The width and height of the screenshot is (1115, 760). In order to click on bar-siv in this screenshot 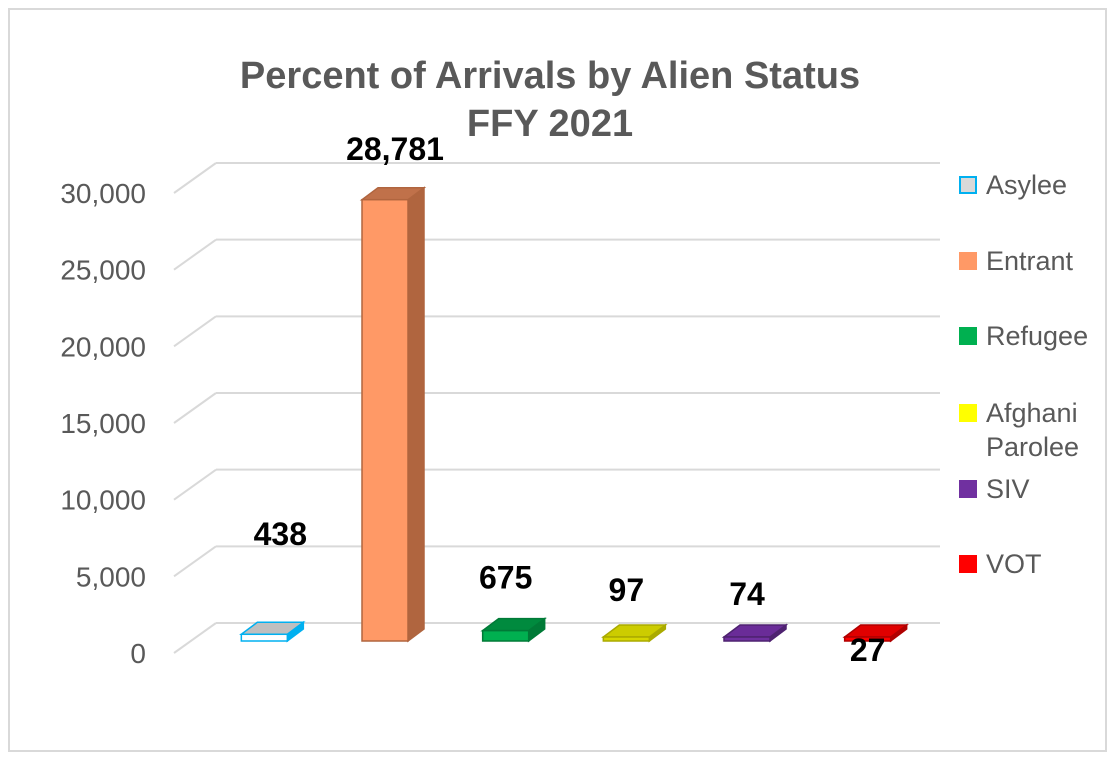, I will do `click(755, 633)`.